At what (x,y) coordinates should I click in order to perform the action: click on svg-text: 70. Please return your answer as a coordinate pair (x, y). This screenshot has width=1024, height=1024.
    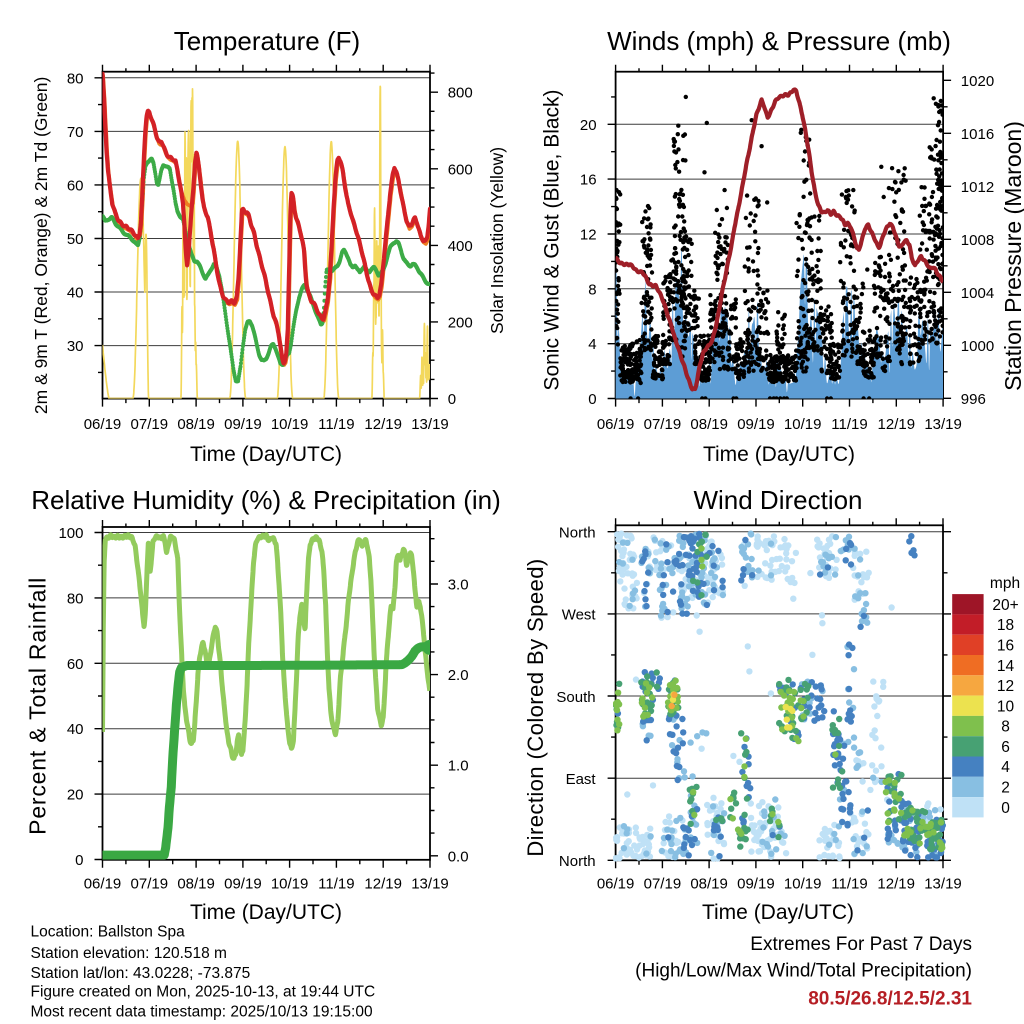
    Looking at the image, I should click on (75, 132).